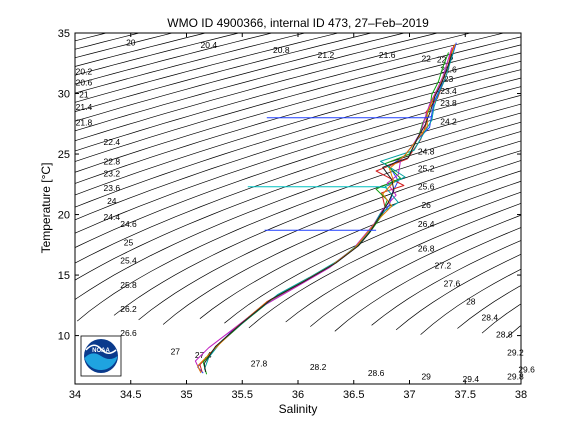  Describe the element at coordinates (64, 95) in the screenshot. I see `y-tick-label: 30` at that location.